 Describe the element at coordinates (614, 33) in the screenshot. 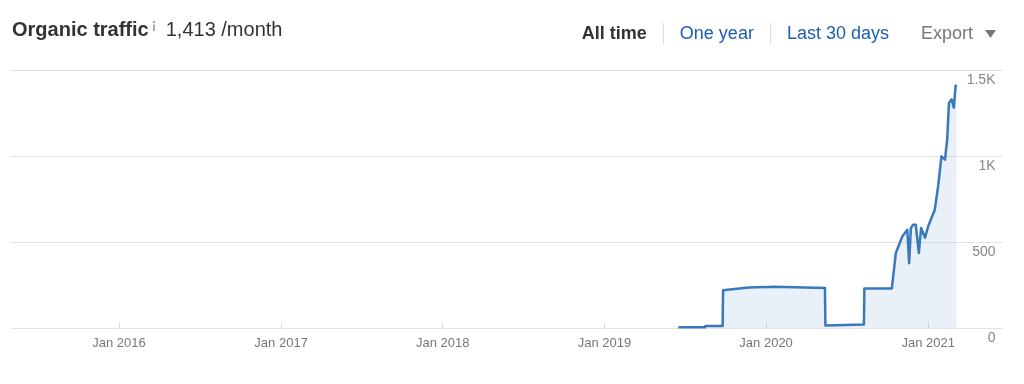

I see `text: All time` at that location.